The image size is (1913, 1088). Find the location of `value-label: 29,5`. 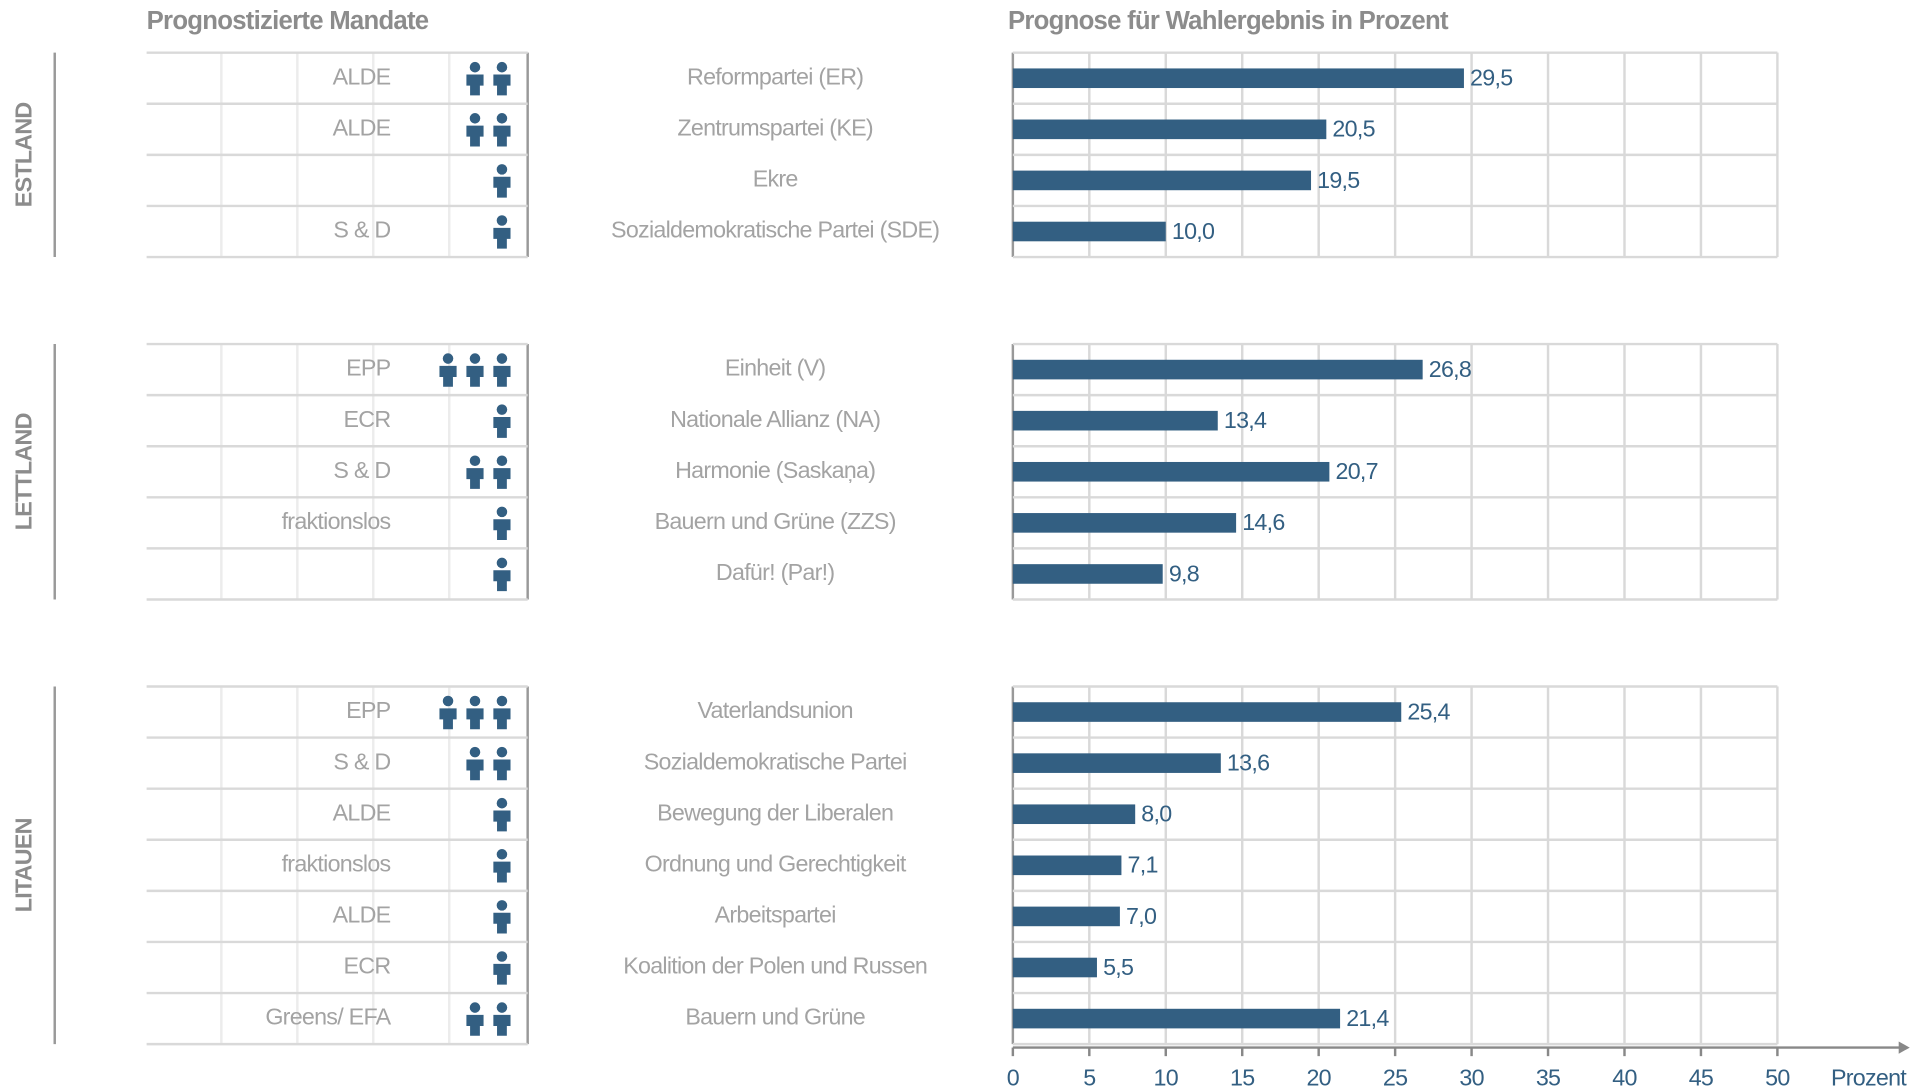

value-label: 29,5 is located at coordinates (1491, 78).